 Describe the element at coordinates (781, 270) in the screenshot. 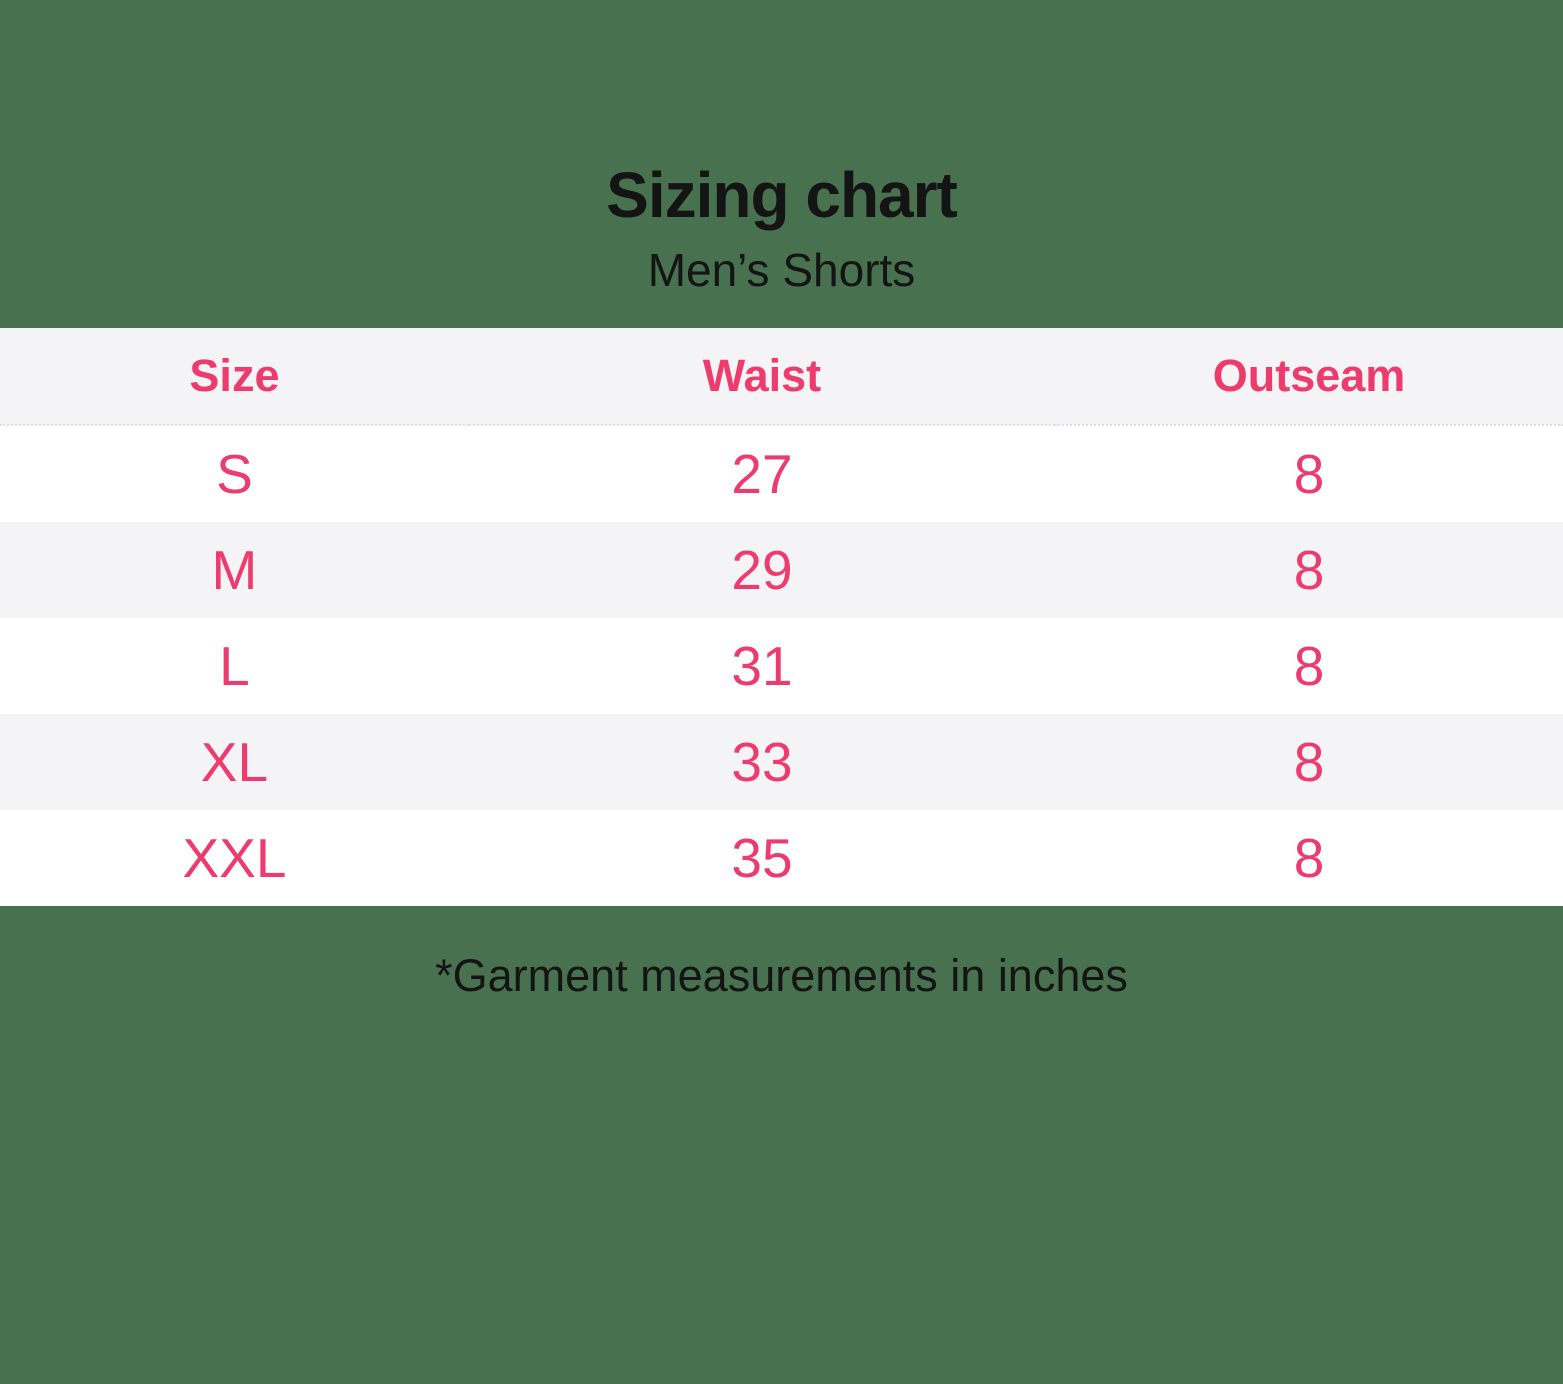

I see `page-subtitle: Men’s Shorts` at that location.